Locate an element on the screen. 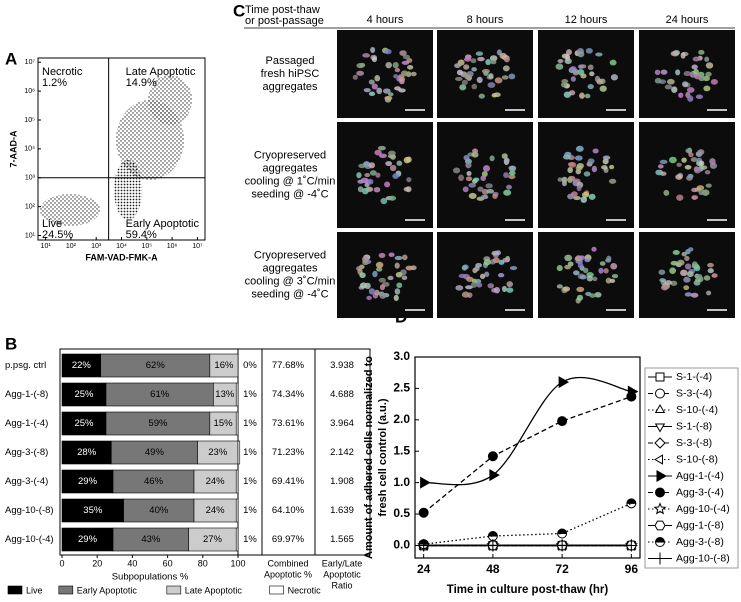 The image size is (741, 602). row-label: cooling @ 1˚C/min is located at coordinates (290, 181).